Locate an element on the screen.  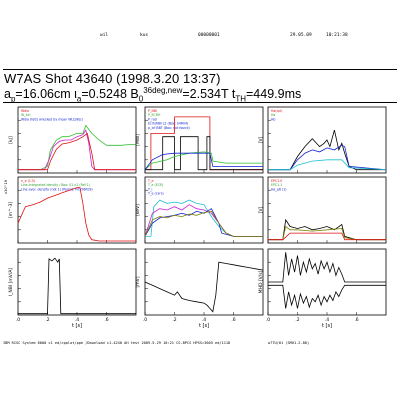
chart-annotation: P_rad is located at coordinates (152, 119).